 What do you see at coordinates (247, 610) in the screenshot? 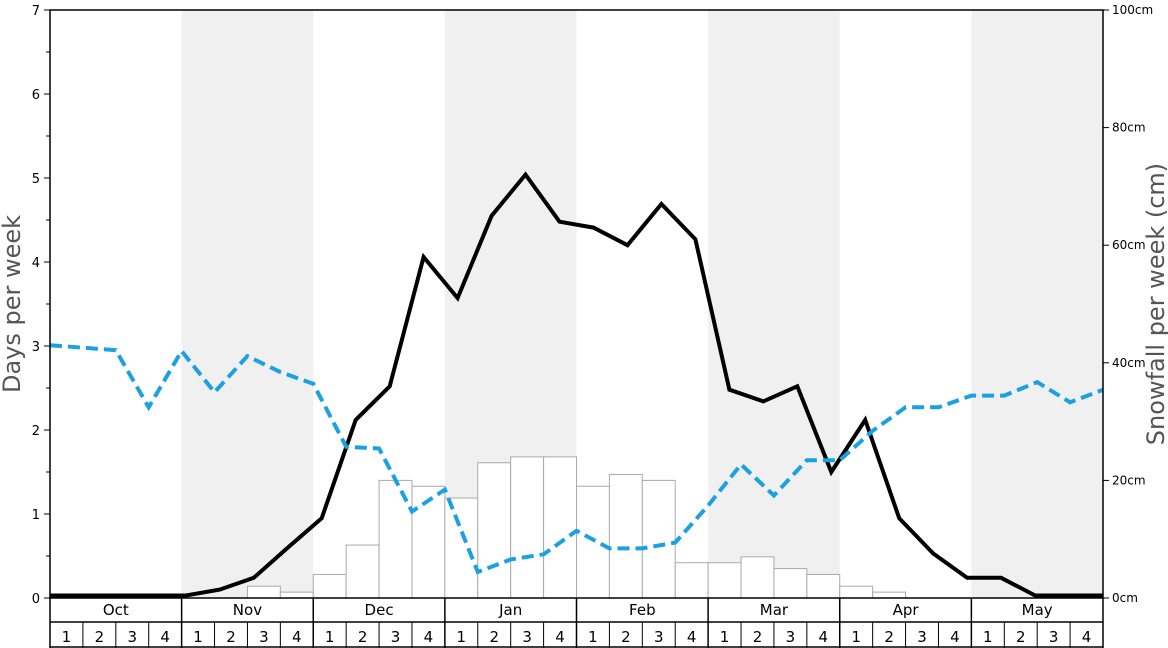
I see `month-label-nov: Nov` at bounding box center [247, 610].